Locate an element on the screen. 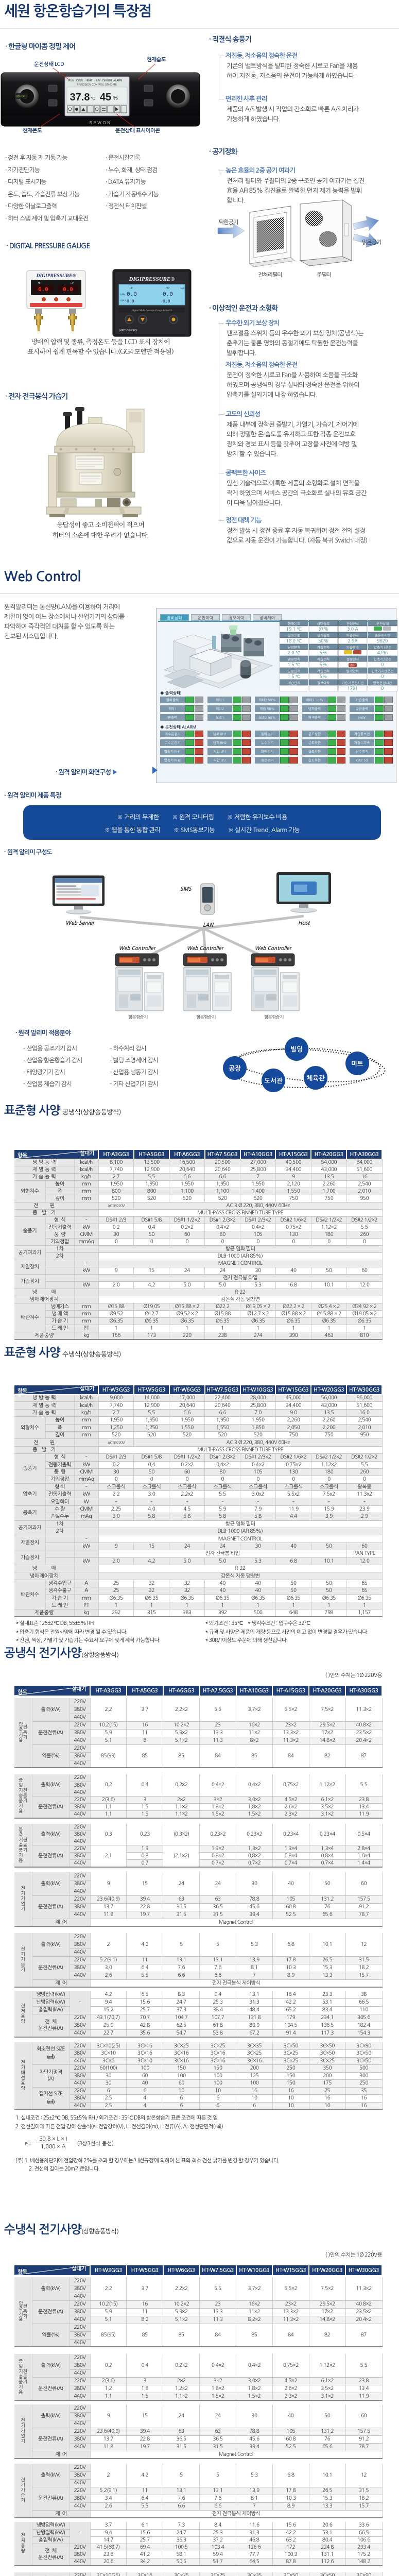 The image size is (399, 2576). svg-text: PRECISION CONTROL STHC-MB is located at coordinates (97, 85).